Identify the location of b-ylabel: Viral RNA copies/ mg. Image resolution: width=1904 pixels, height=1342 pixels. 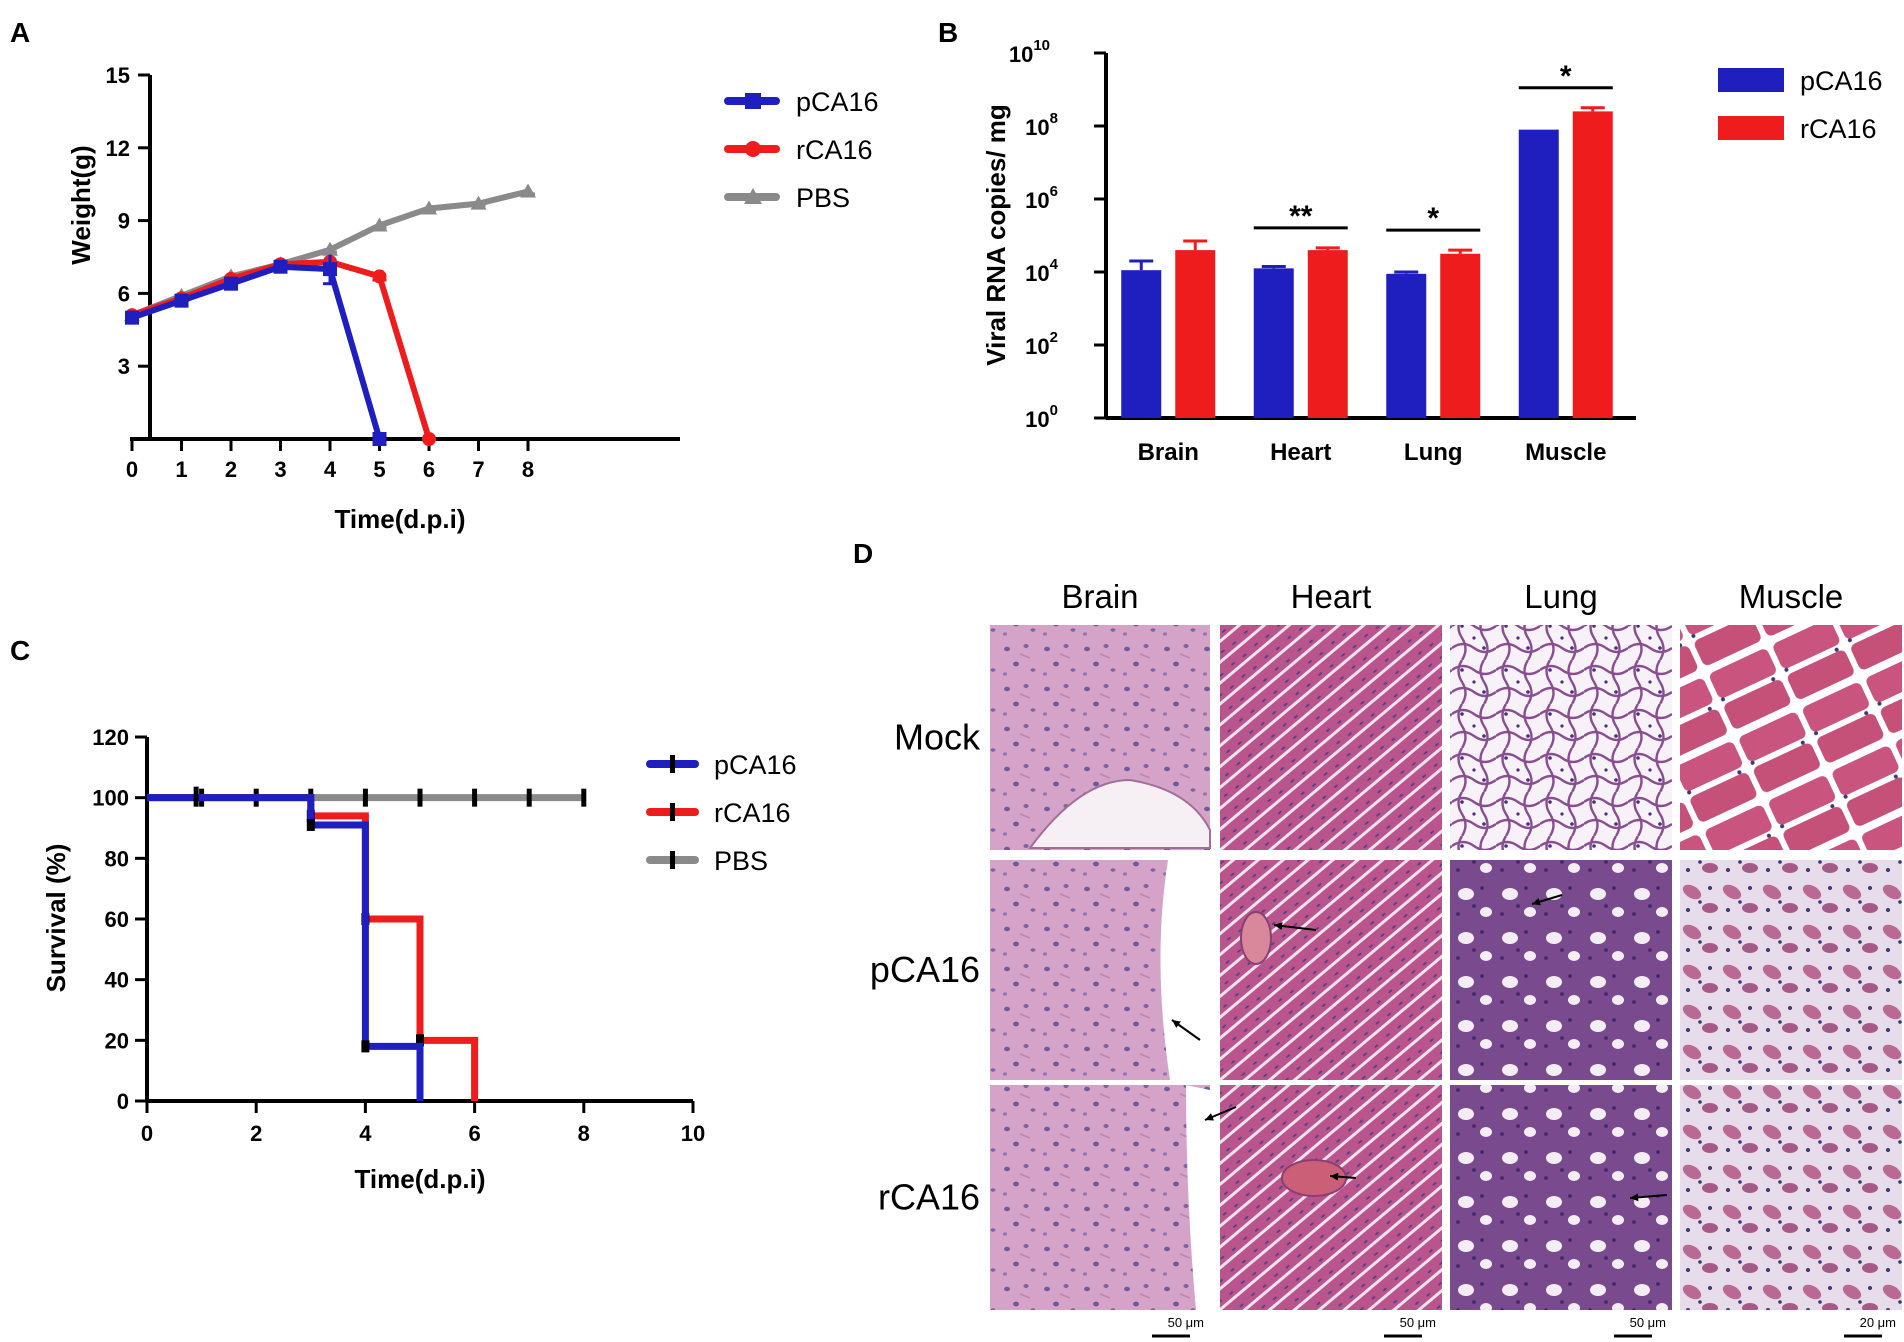
(996, 235).